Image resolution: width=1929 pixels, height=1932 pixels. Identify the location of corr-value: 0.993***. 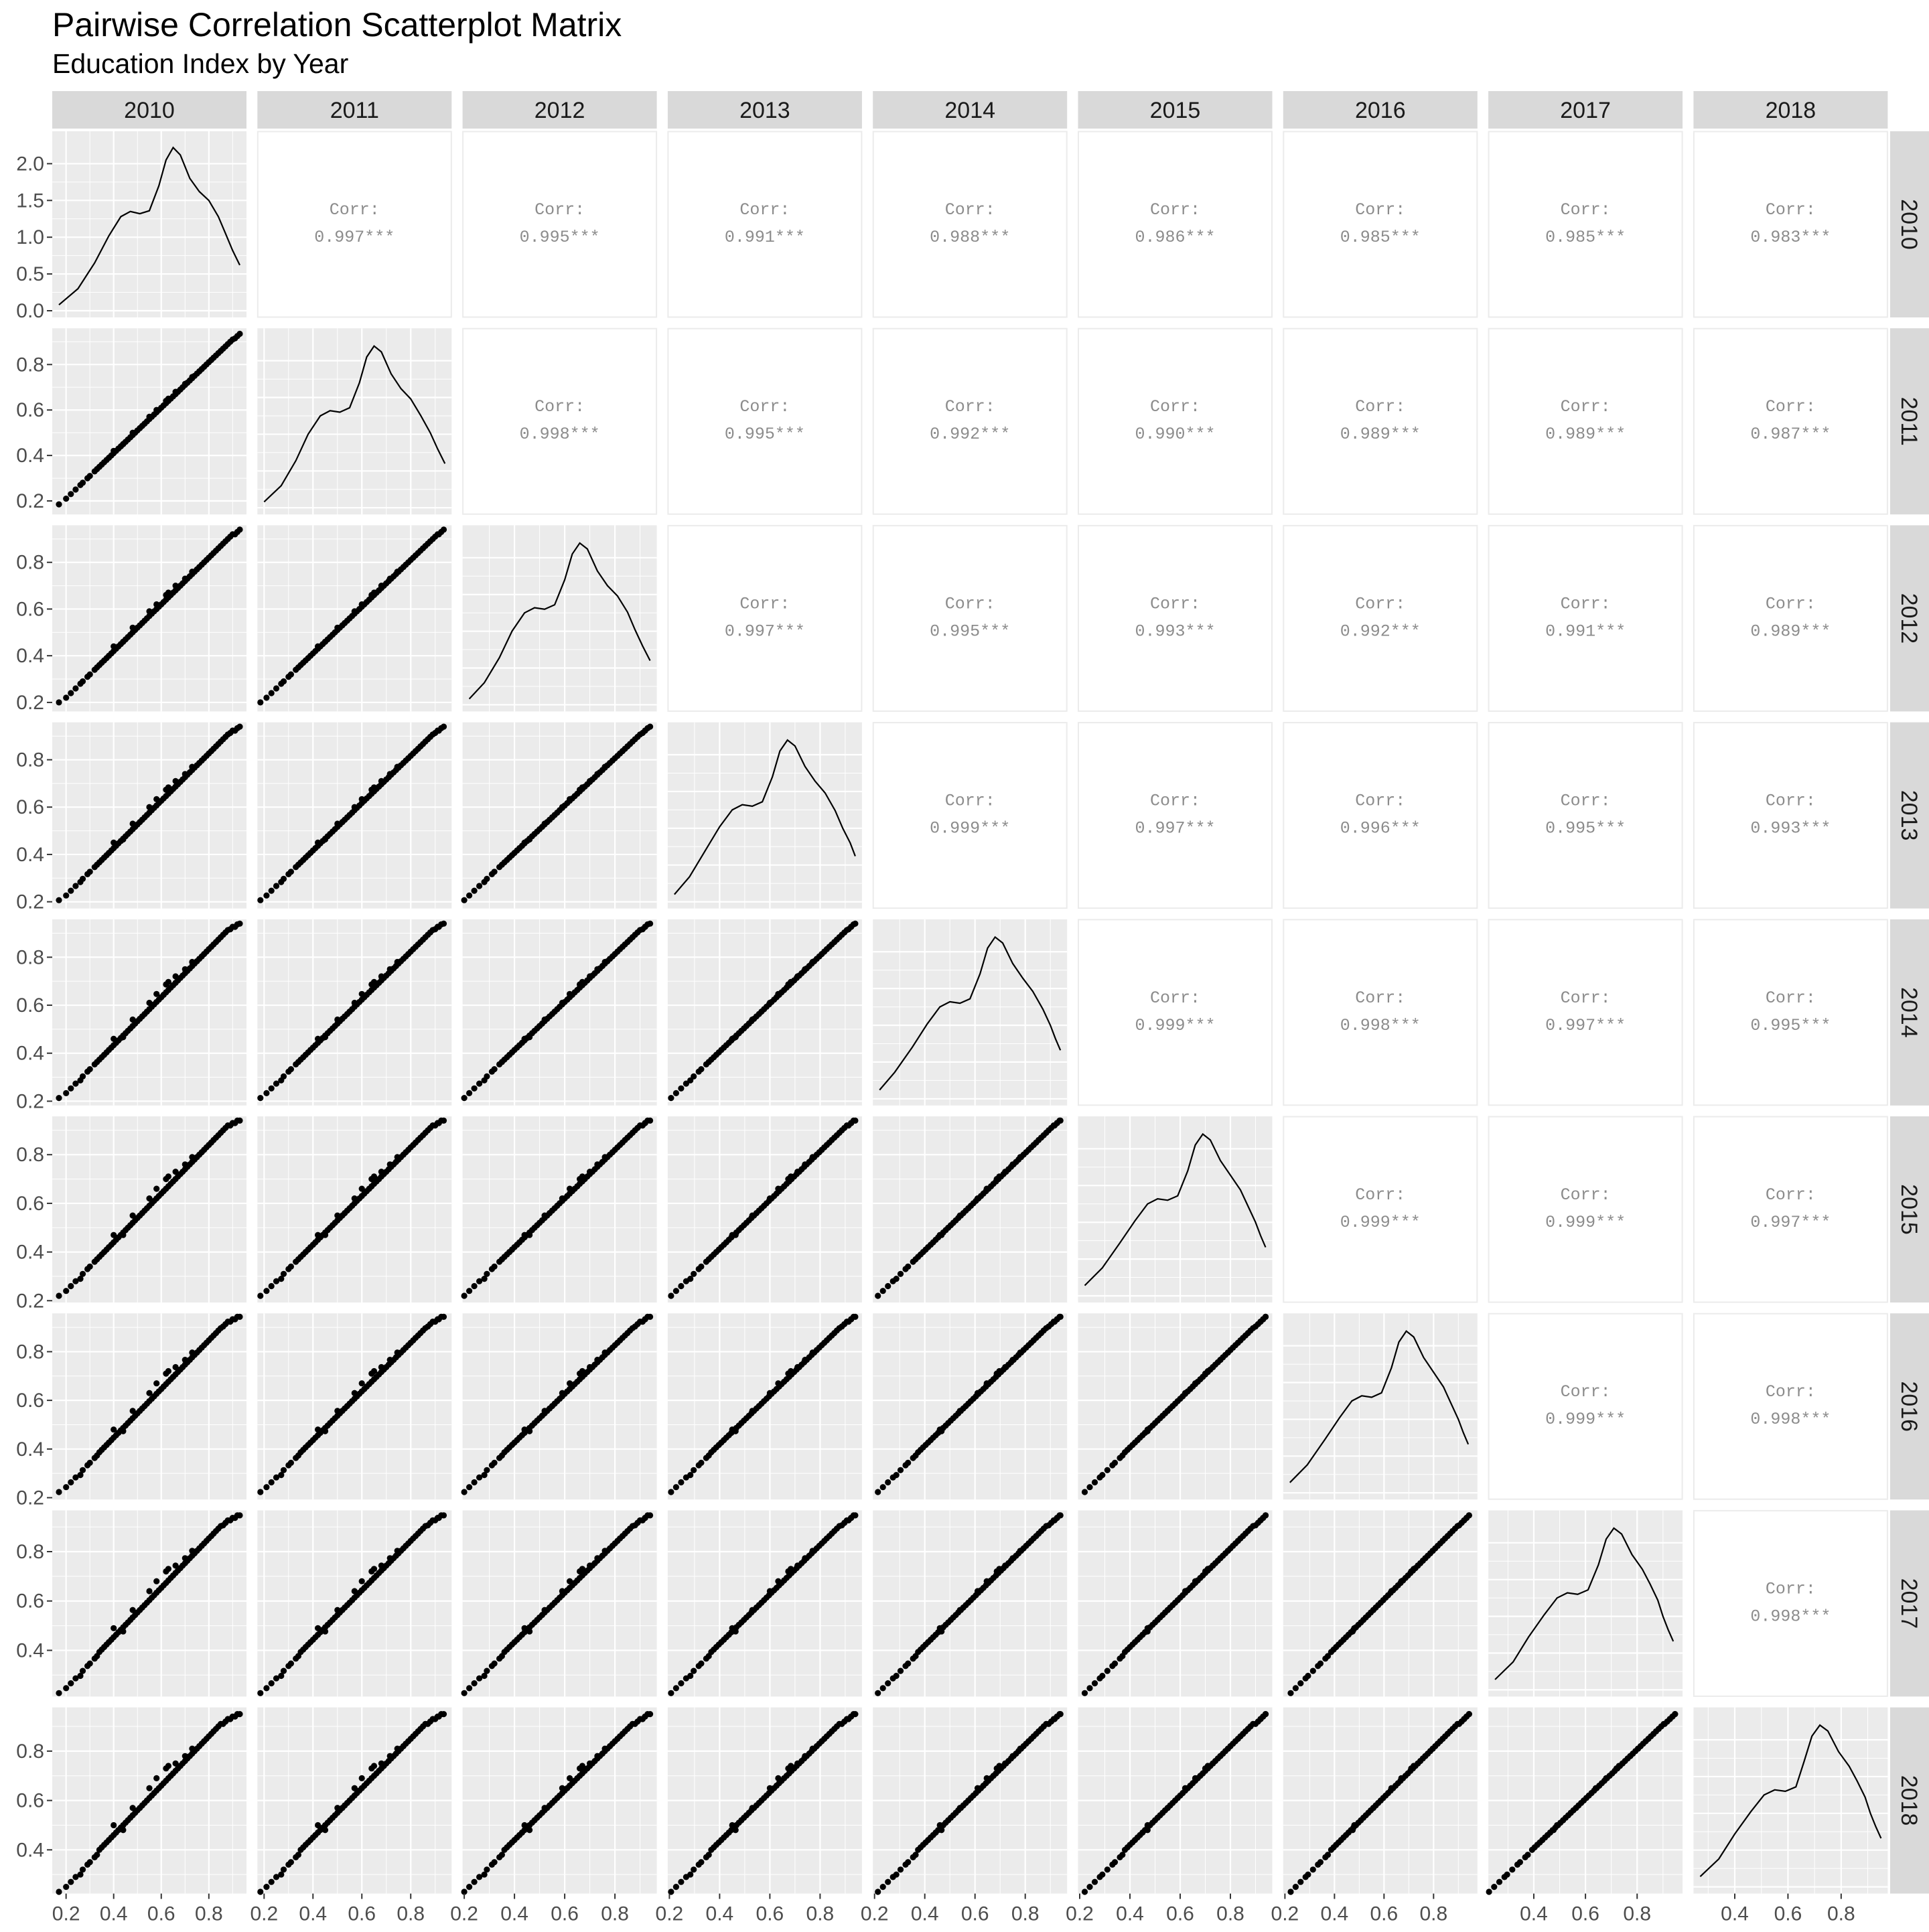
(1175, 631).